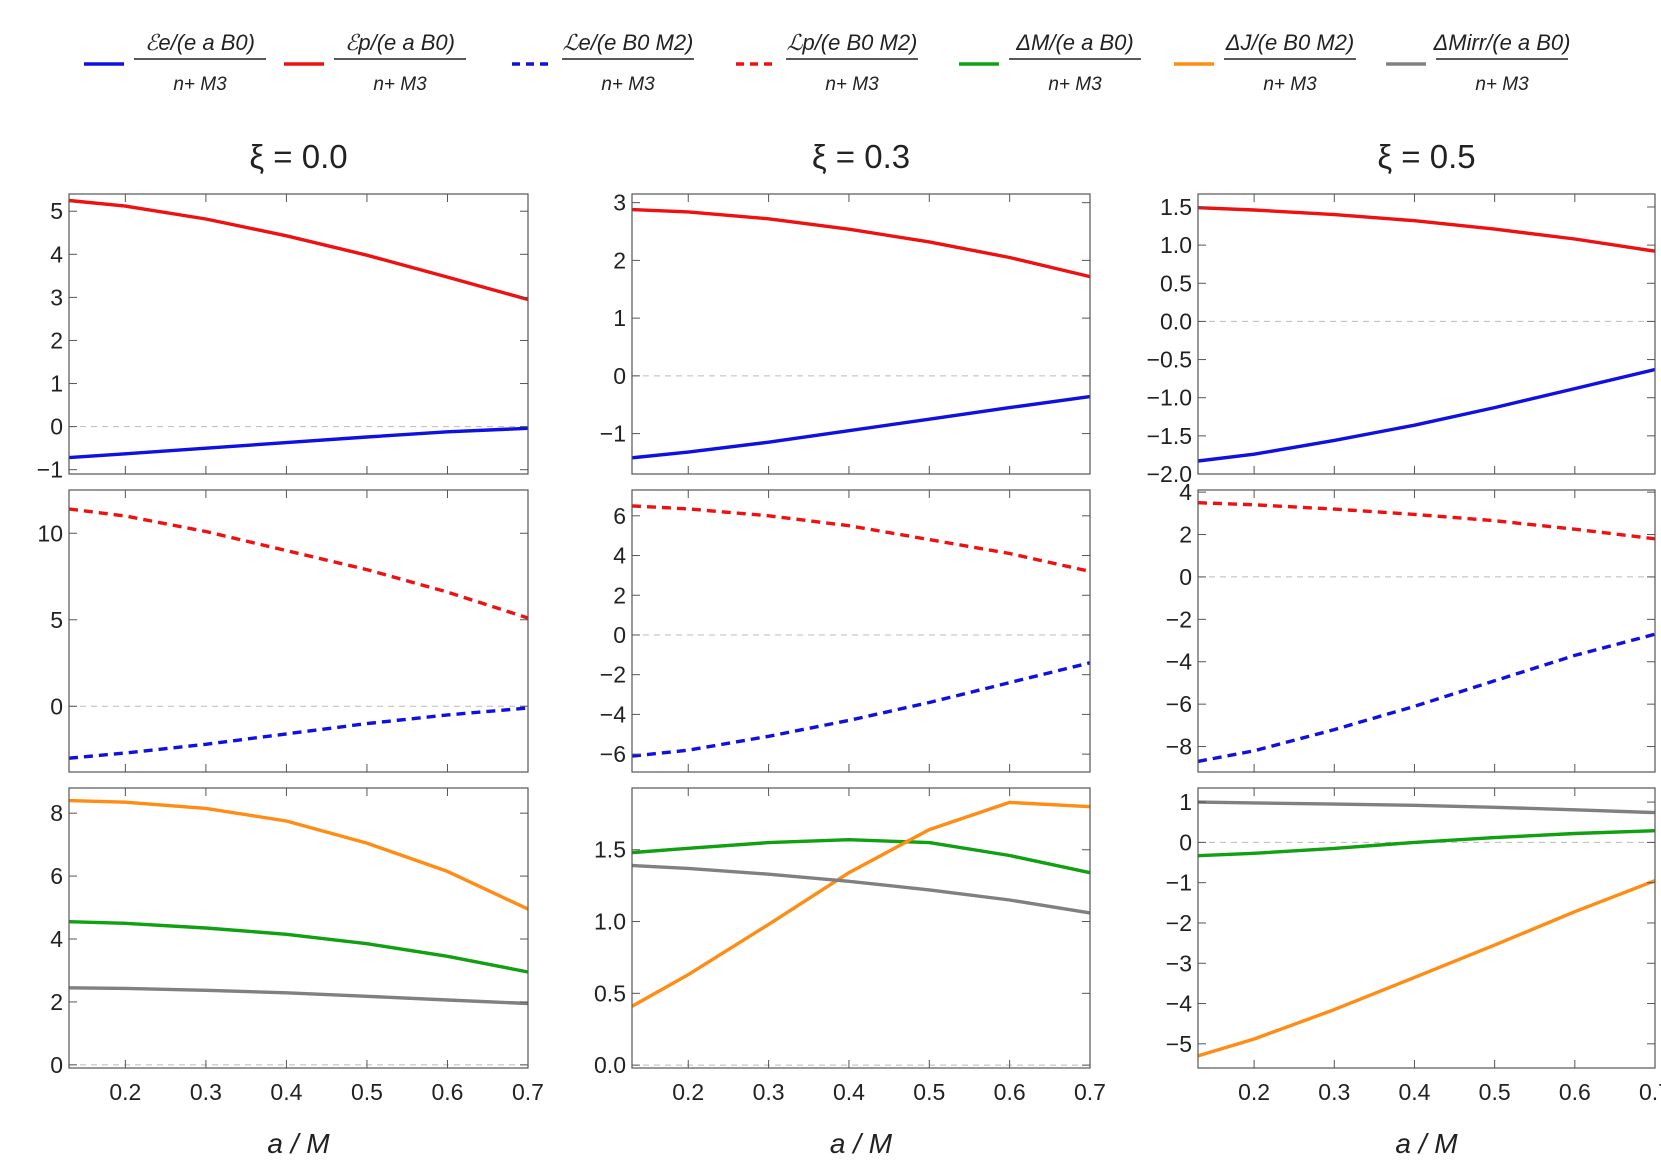  What do you see at coordinates (1426, 156) in the screenshot?
I see `column-title-2: ξ = 0.5` at bounding box center [1426, 156].